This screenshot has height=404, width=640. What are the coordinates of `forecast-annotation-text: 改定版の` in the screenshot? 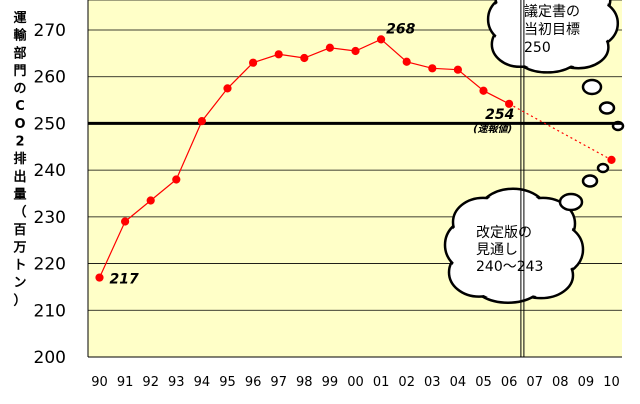 It's located at (504, 233).